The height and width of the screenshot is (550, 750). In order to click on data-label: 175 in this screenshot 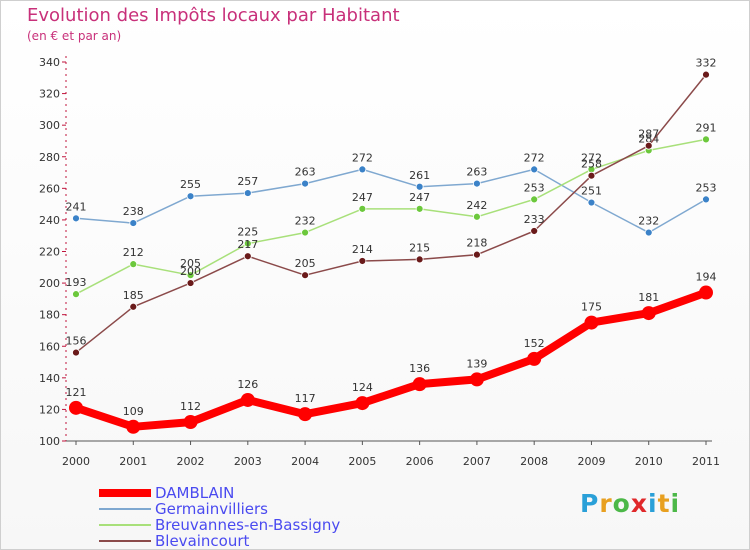, I will do `click(591, 307)`.